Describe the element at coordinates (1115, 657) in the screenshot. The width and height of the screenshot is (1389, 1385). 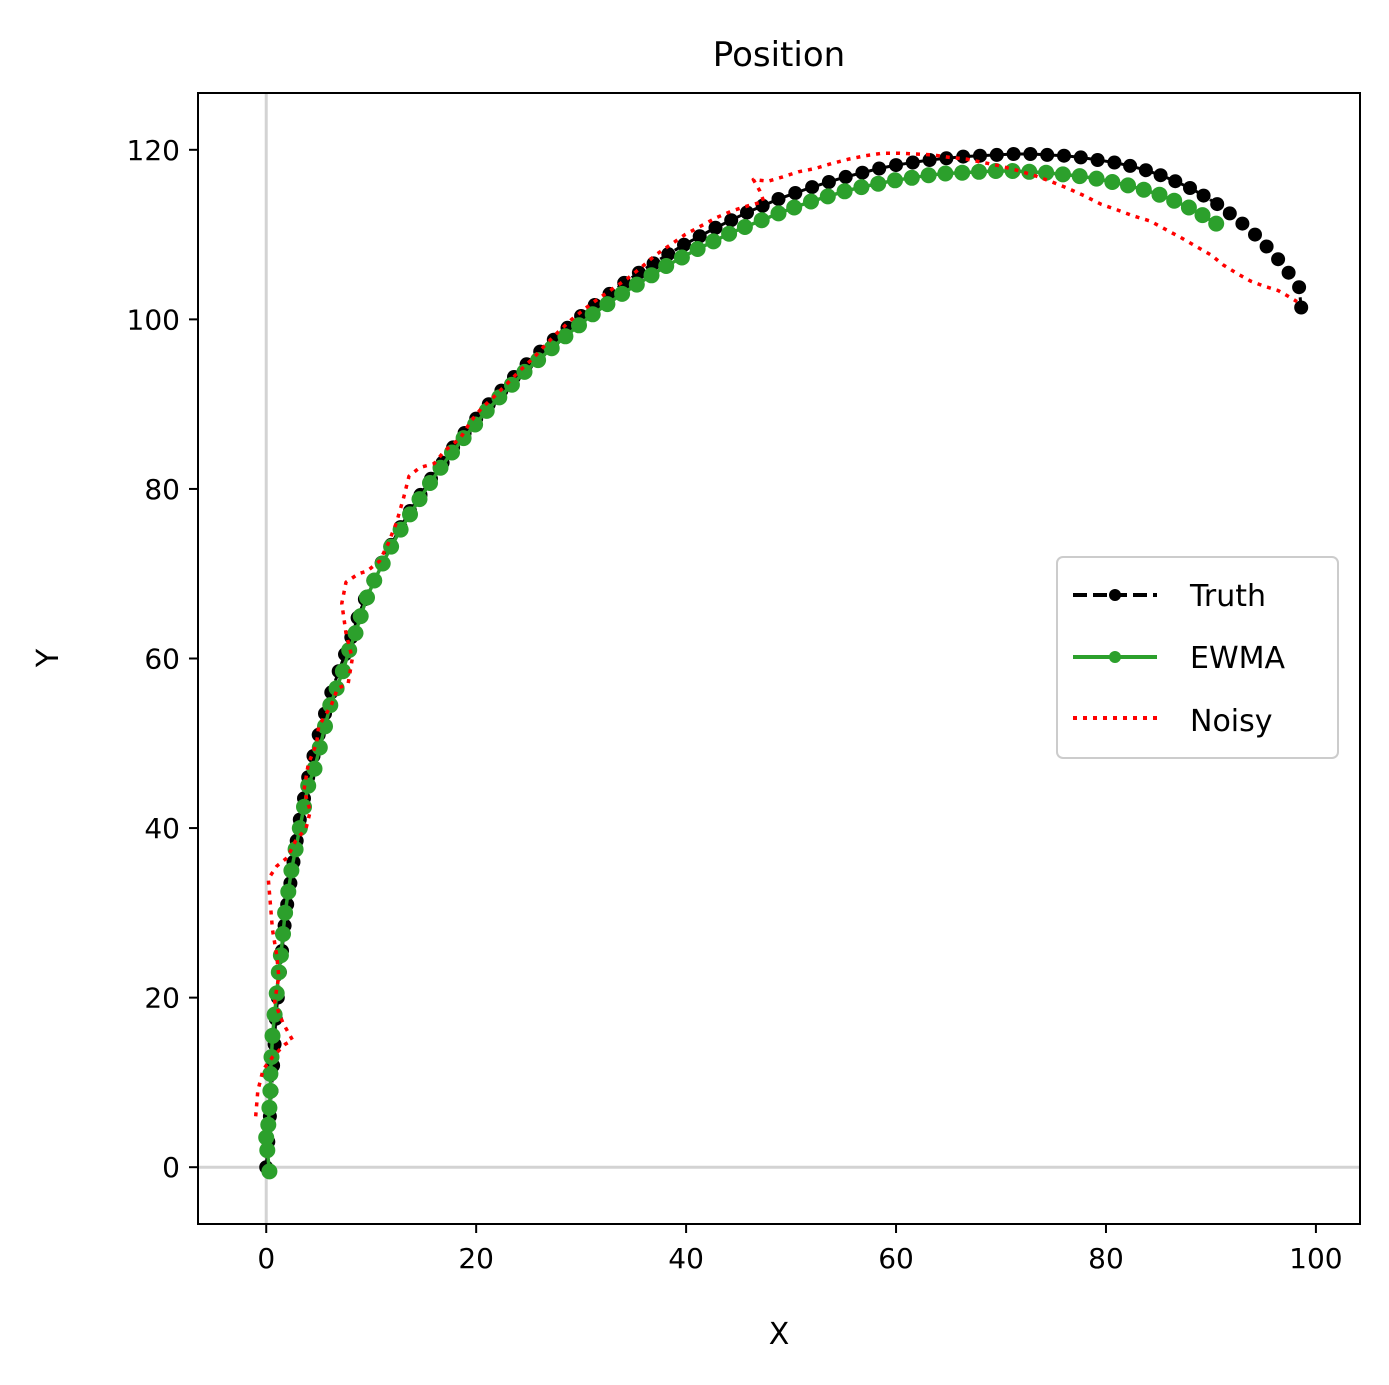
I see `legend-marker-ewma` at that location.